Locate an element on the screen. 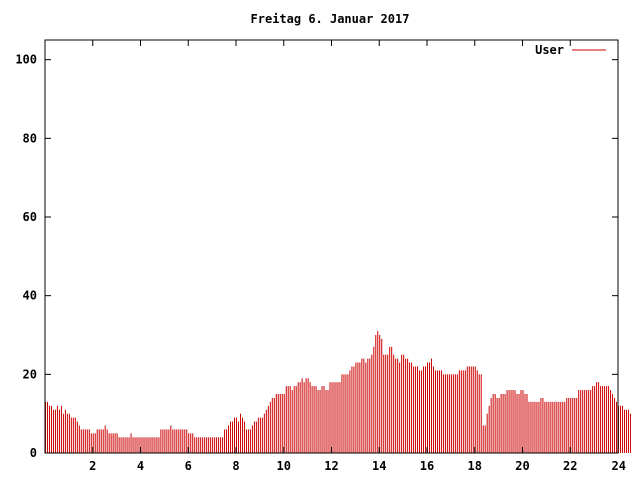 The width and height of the screenshot is (640, 480). x-tick-label: 2 is located at coordinates (92, 466).